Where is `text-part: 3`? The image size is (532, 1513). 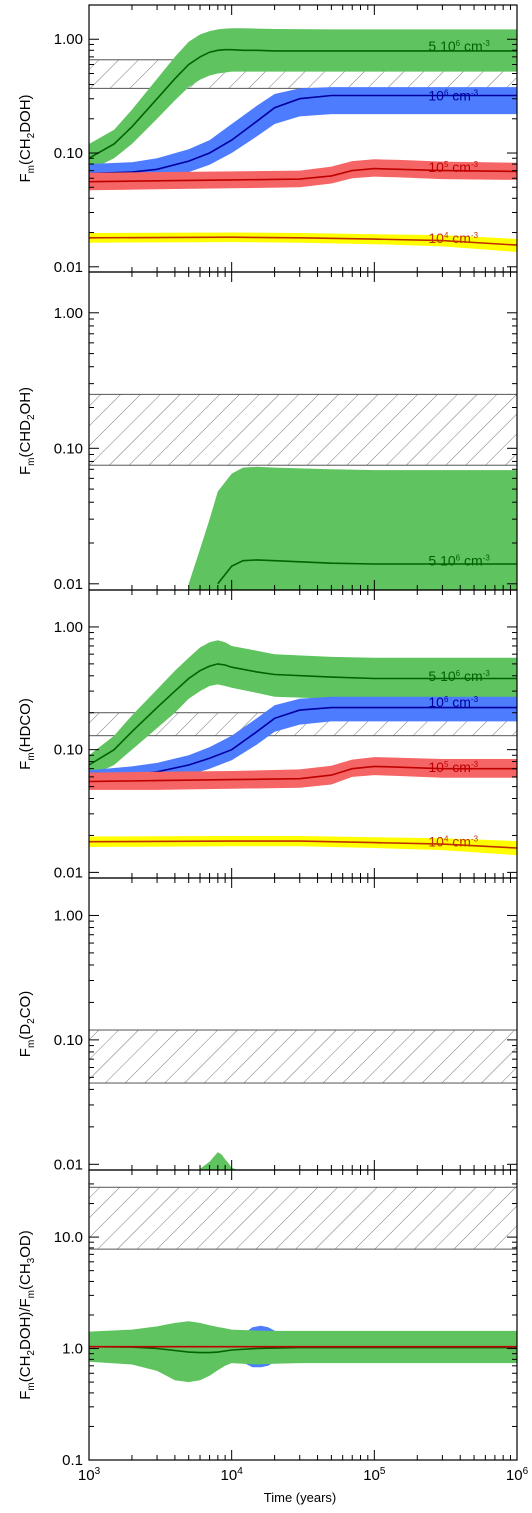
text-part: 3 is located at coordinates (31, 1260).